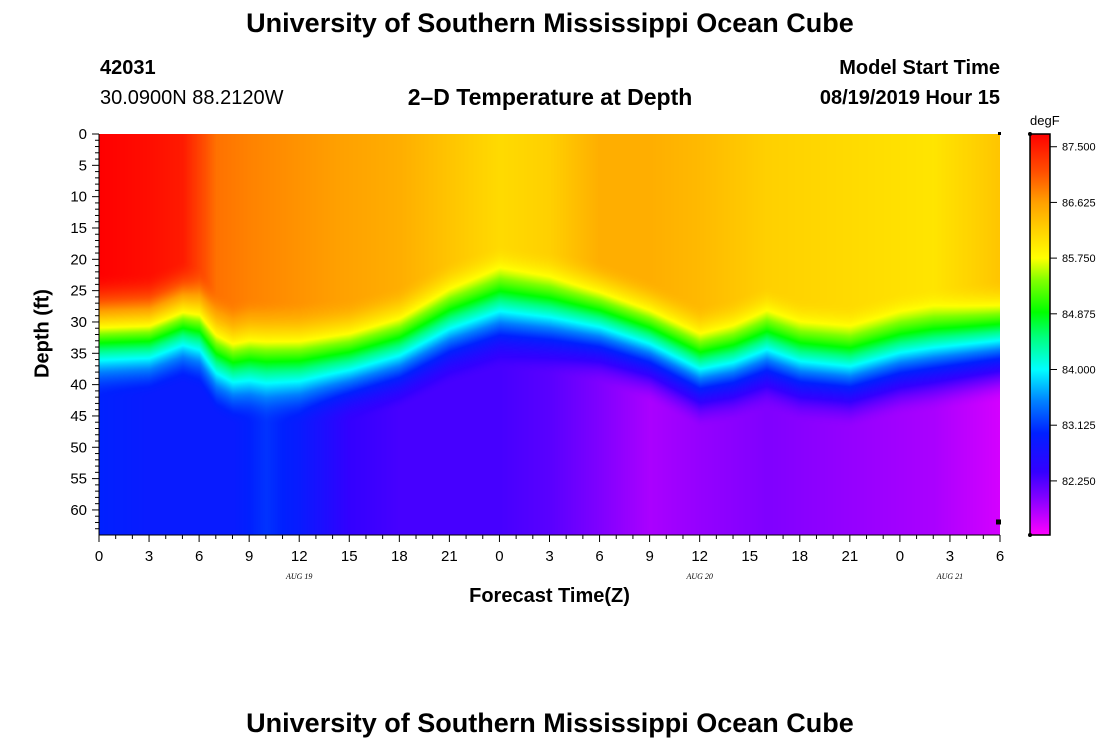 This screenshot has height=750, width=1100. Describe the element at coordinates (78, 447) in the screenshot. I see `y-tick-label: 50` at that location.